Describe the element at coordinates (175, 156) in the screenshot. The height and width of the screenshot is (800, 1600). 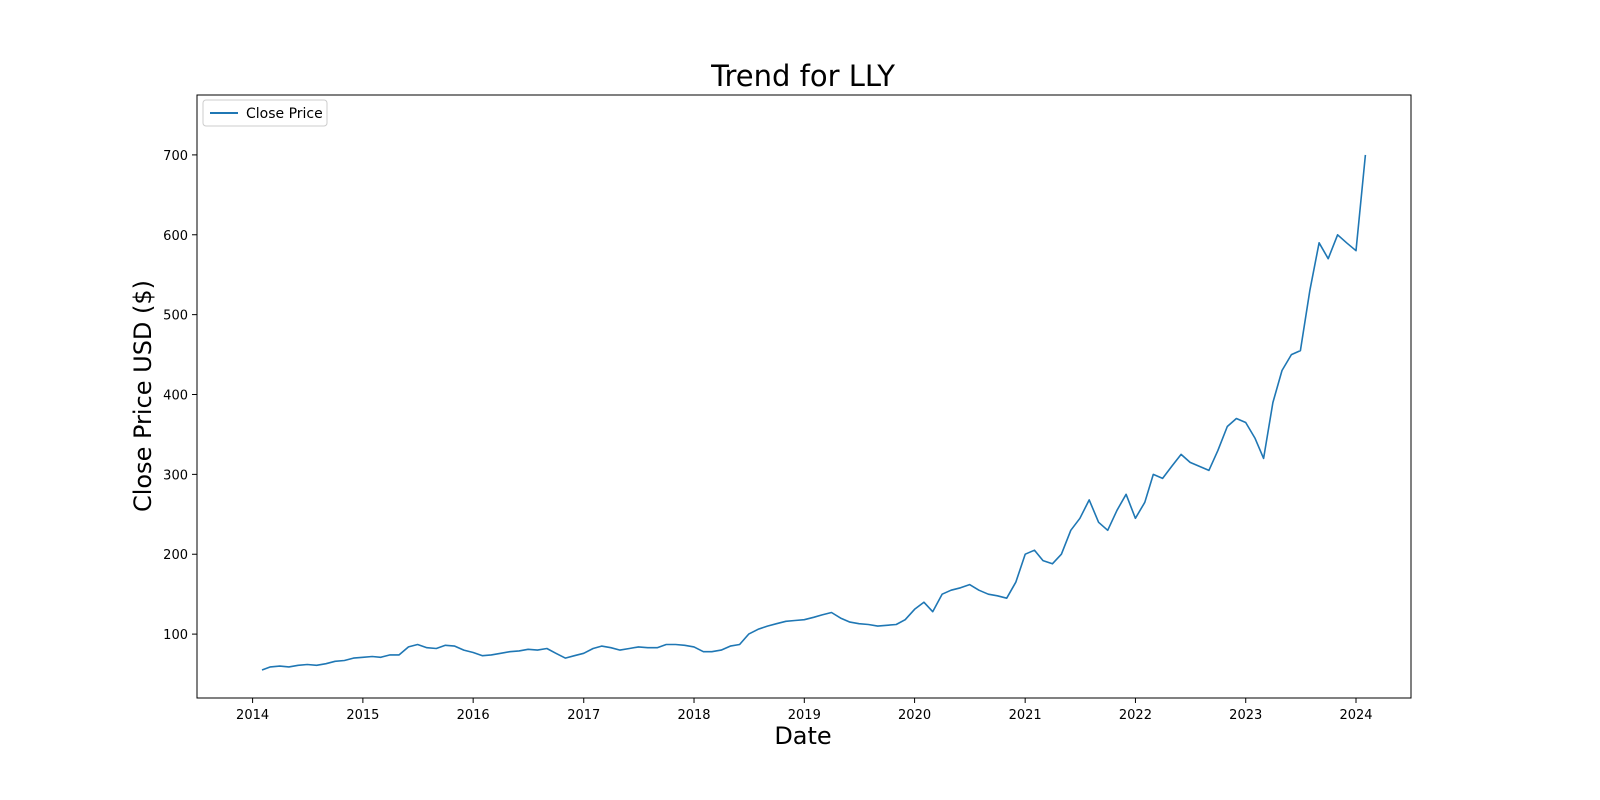
I see `y-tick-label: 700` at that location.